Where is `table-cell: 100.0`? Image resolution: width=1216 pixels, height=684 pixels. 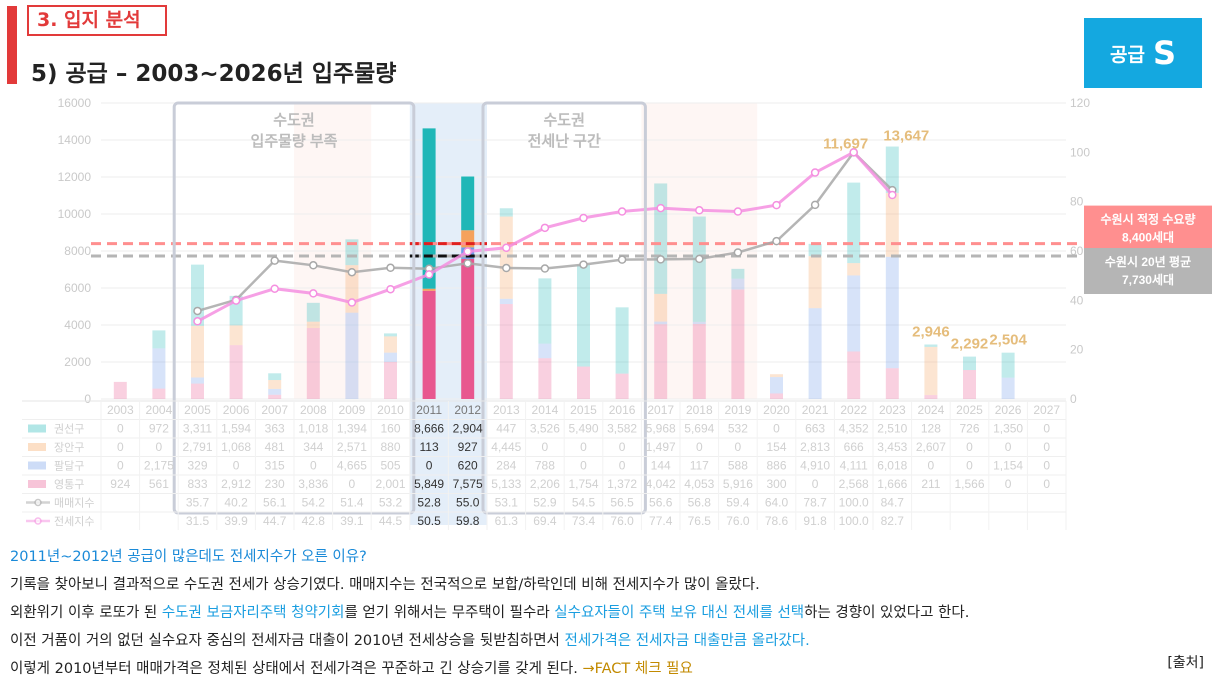 table-cell: 100.0 is located at coordinates (854, 503).